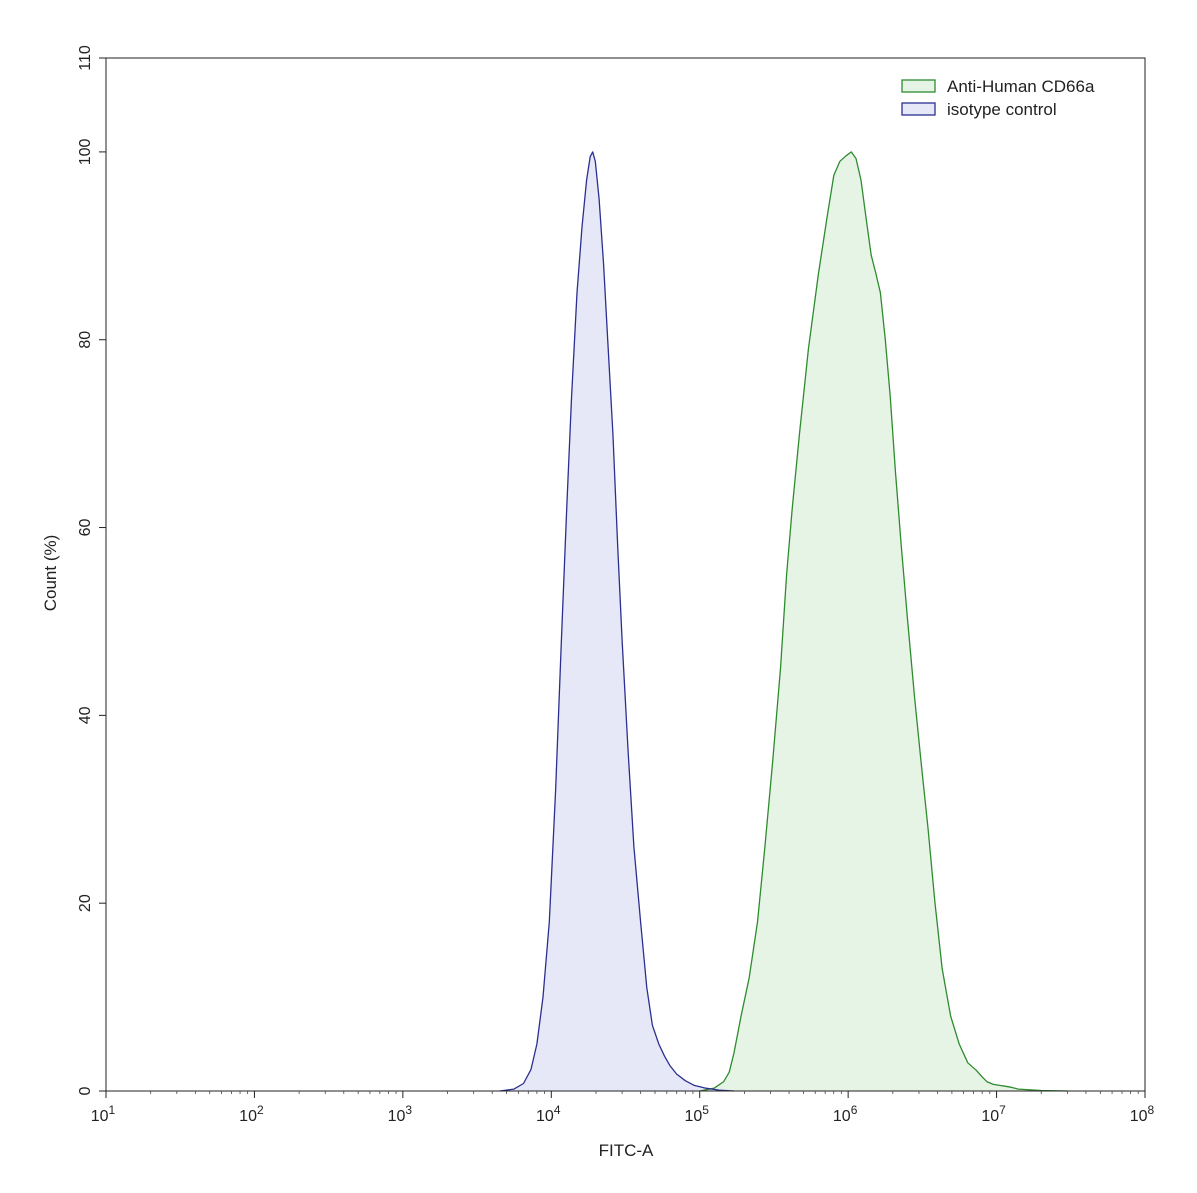 This screenshot has width=1197, height=1193. What do you see at coordinates (696, 1114) in the screenshot?
I see `x-tick-label: 10⁵` at bounding box center [696, 1114].